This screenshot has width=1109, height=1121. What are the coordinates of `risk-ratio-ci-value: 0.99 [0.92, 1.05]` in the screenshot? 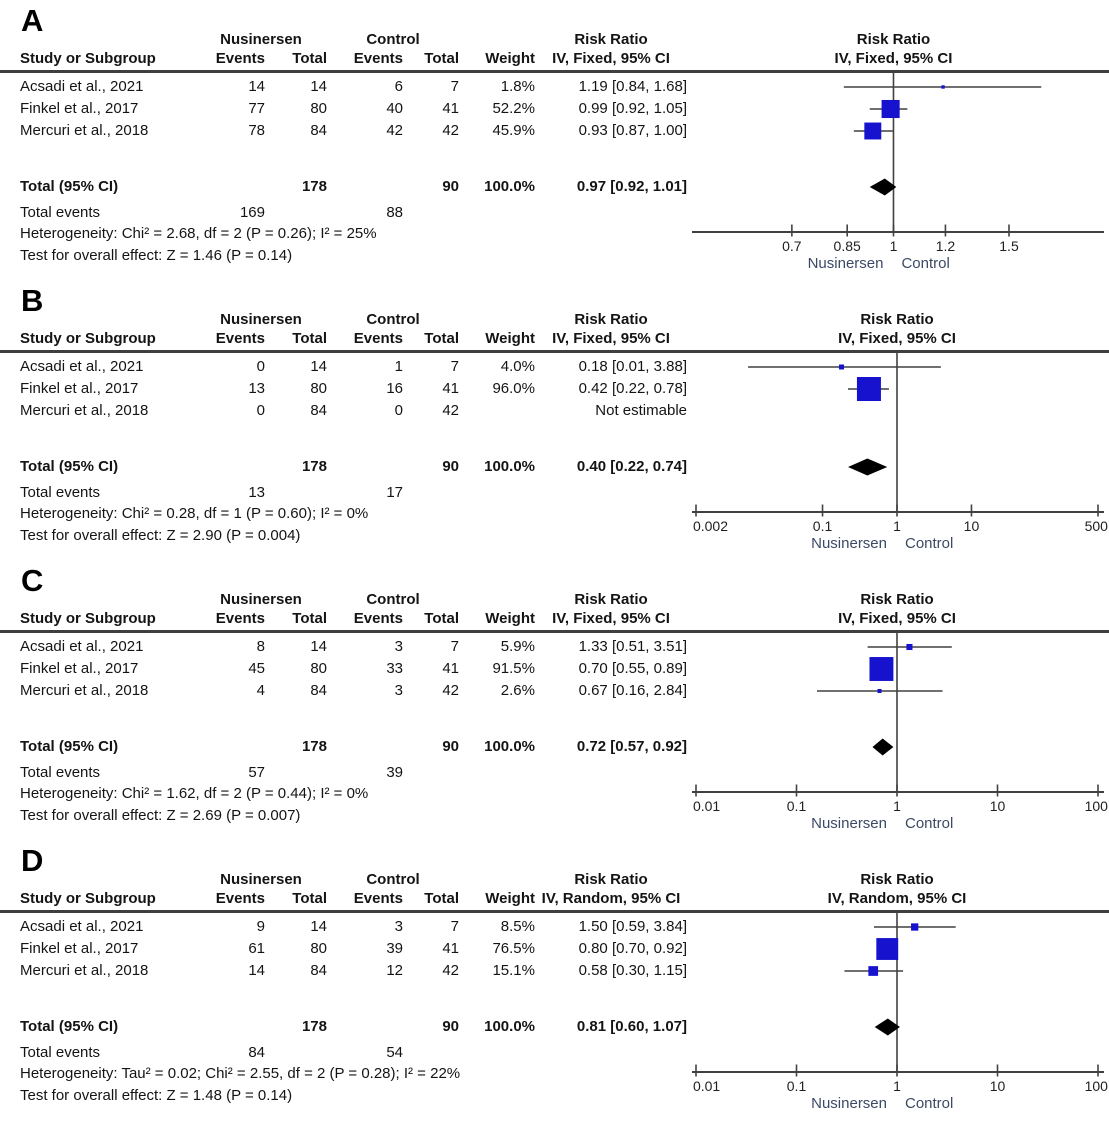 It's located at (632, 108).